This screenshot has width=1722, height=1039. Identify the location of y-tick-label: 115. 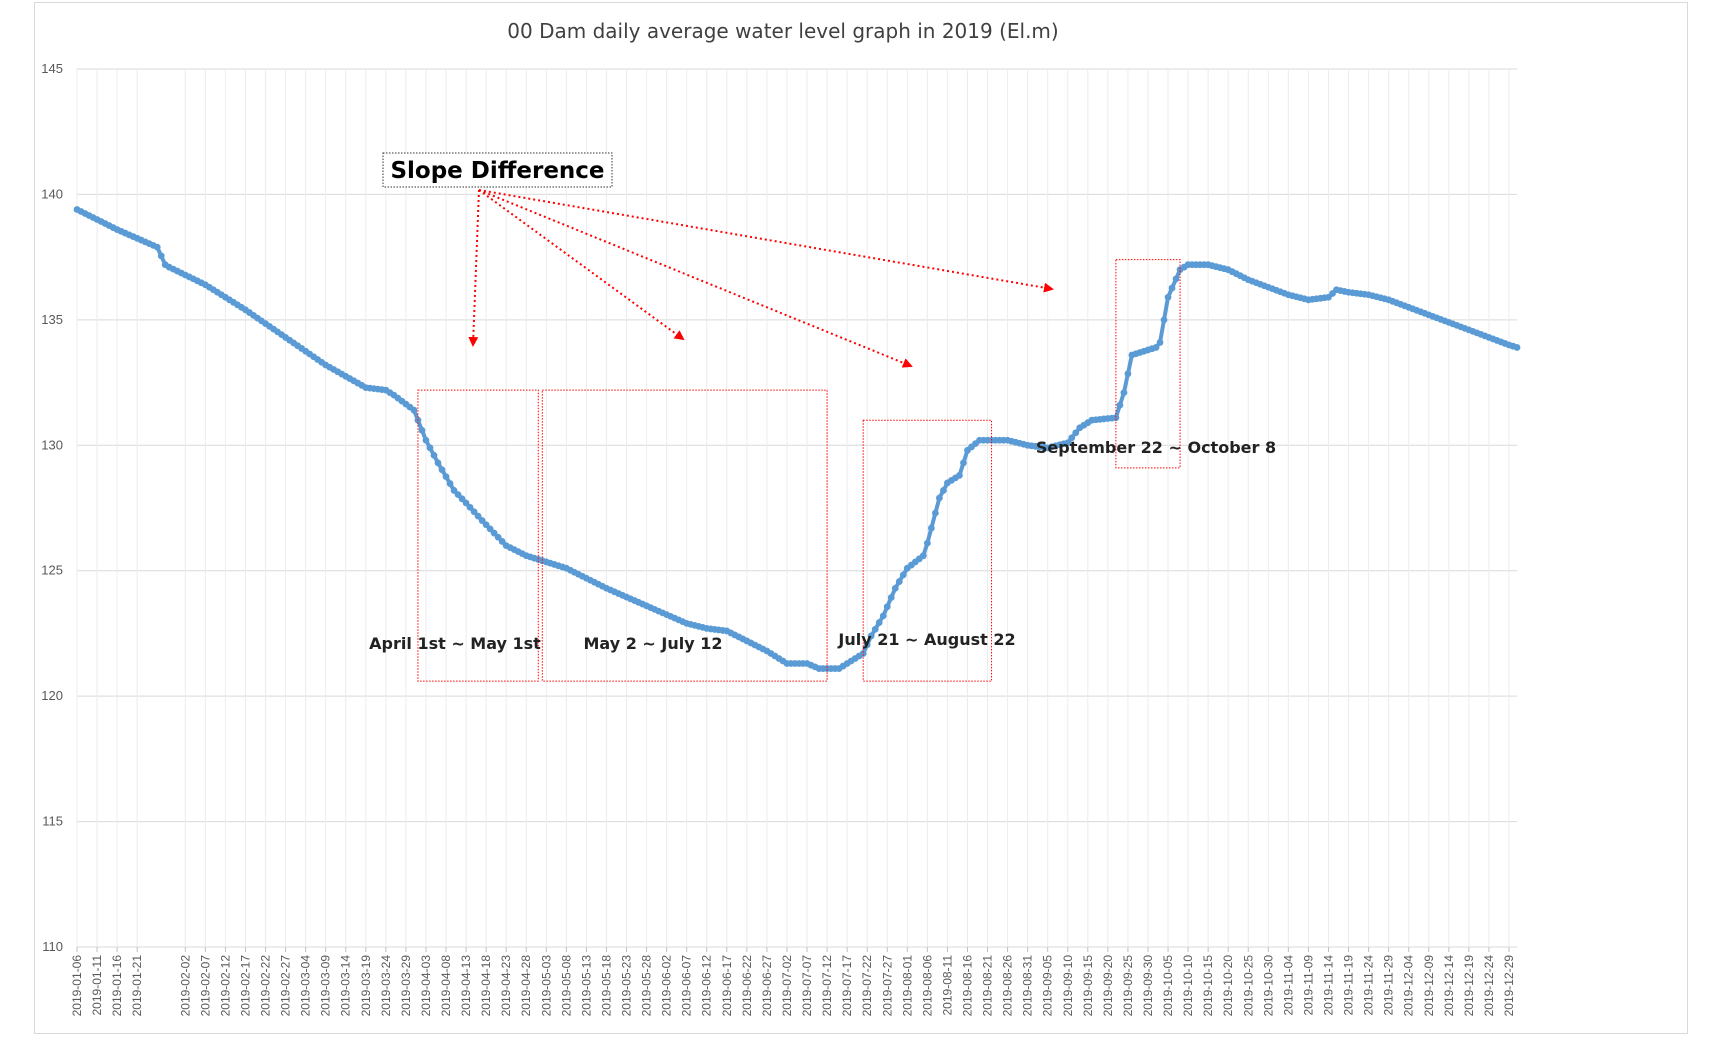
(52, 821).